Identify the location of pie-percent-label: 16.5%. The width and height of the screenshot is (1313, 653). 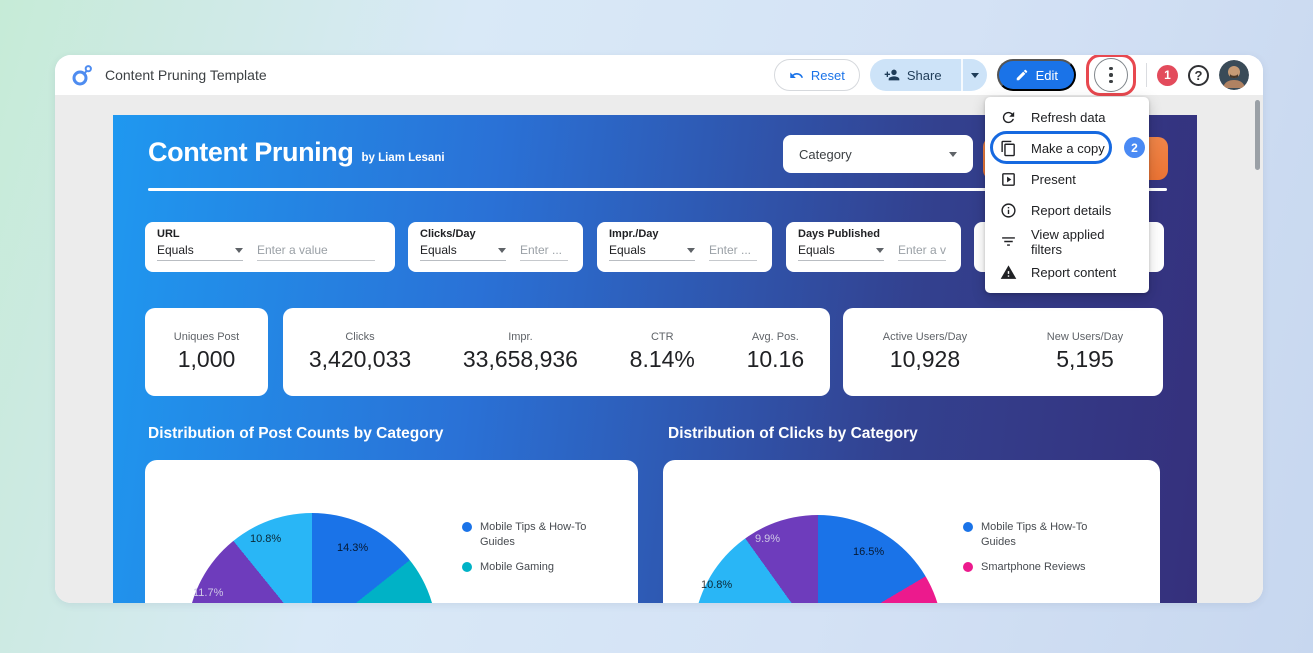
(869, 552).